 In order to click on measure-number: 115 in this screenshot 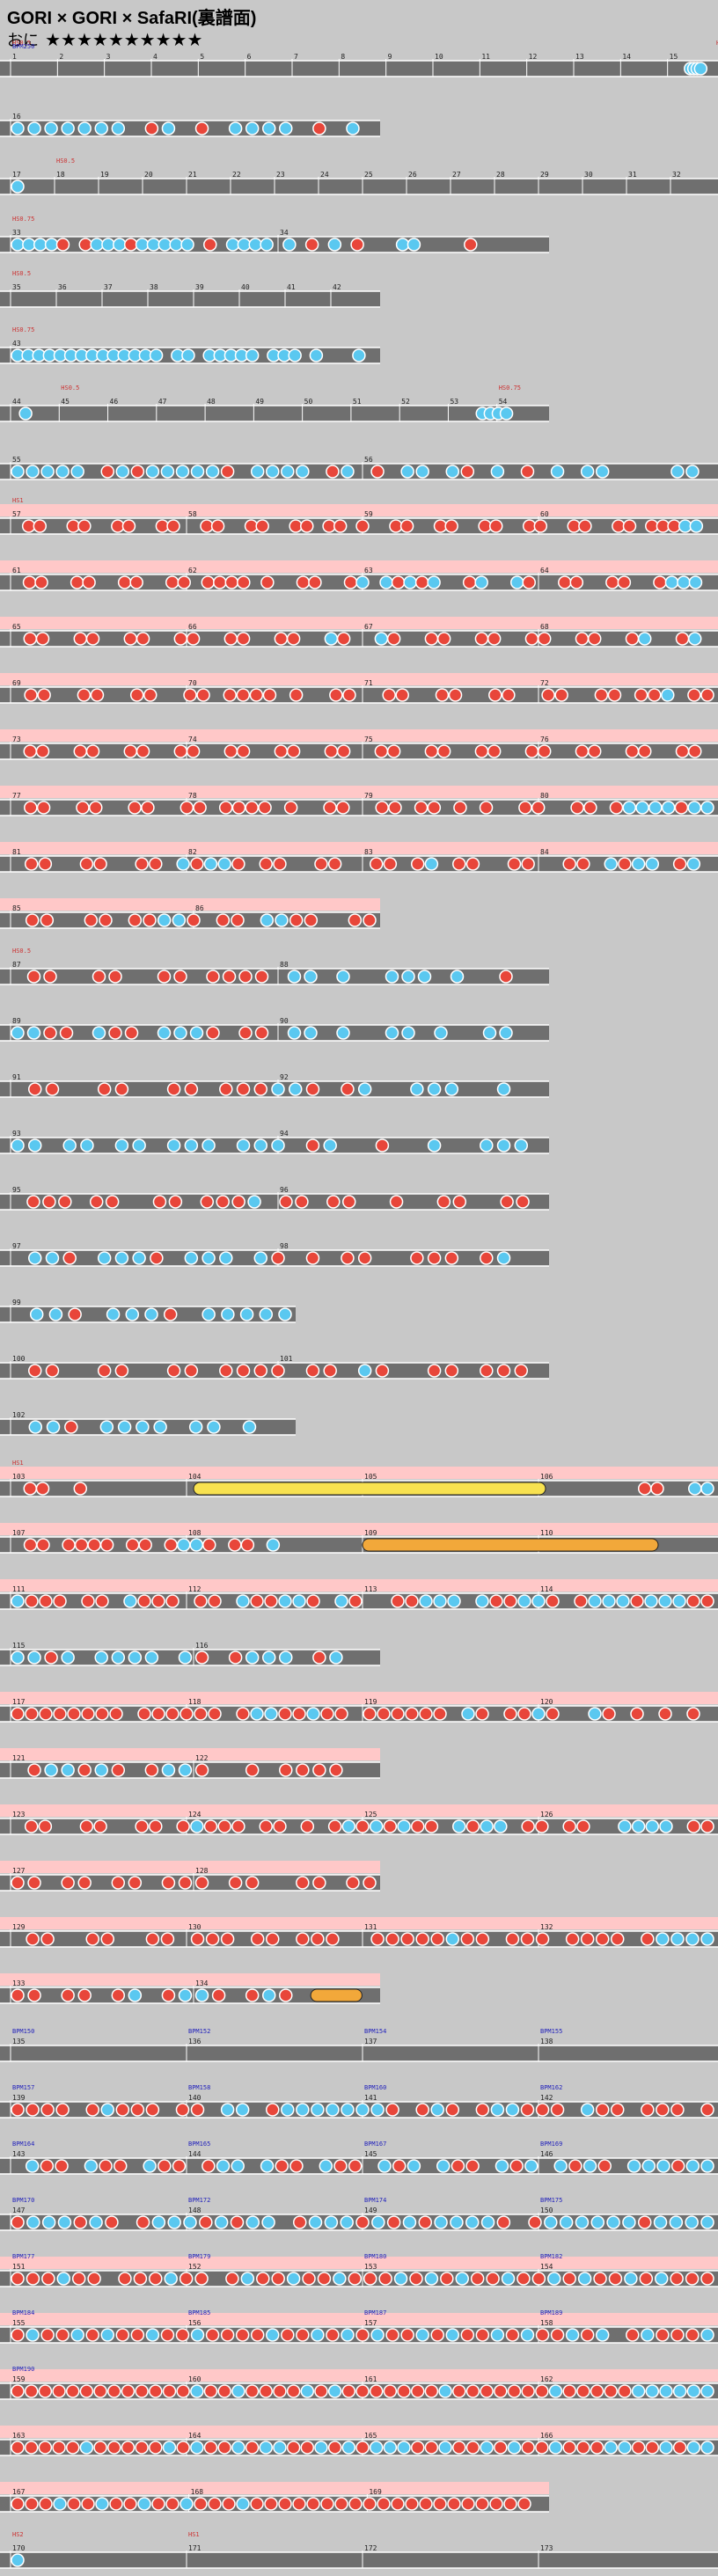, I will do `click(19, 1646)`.